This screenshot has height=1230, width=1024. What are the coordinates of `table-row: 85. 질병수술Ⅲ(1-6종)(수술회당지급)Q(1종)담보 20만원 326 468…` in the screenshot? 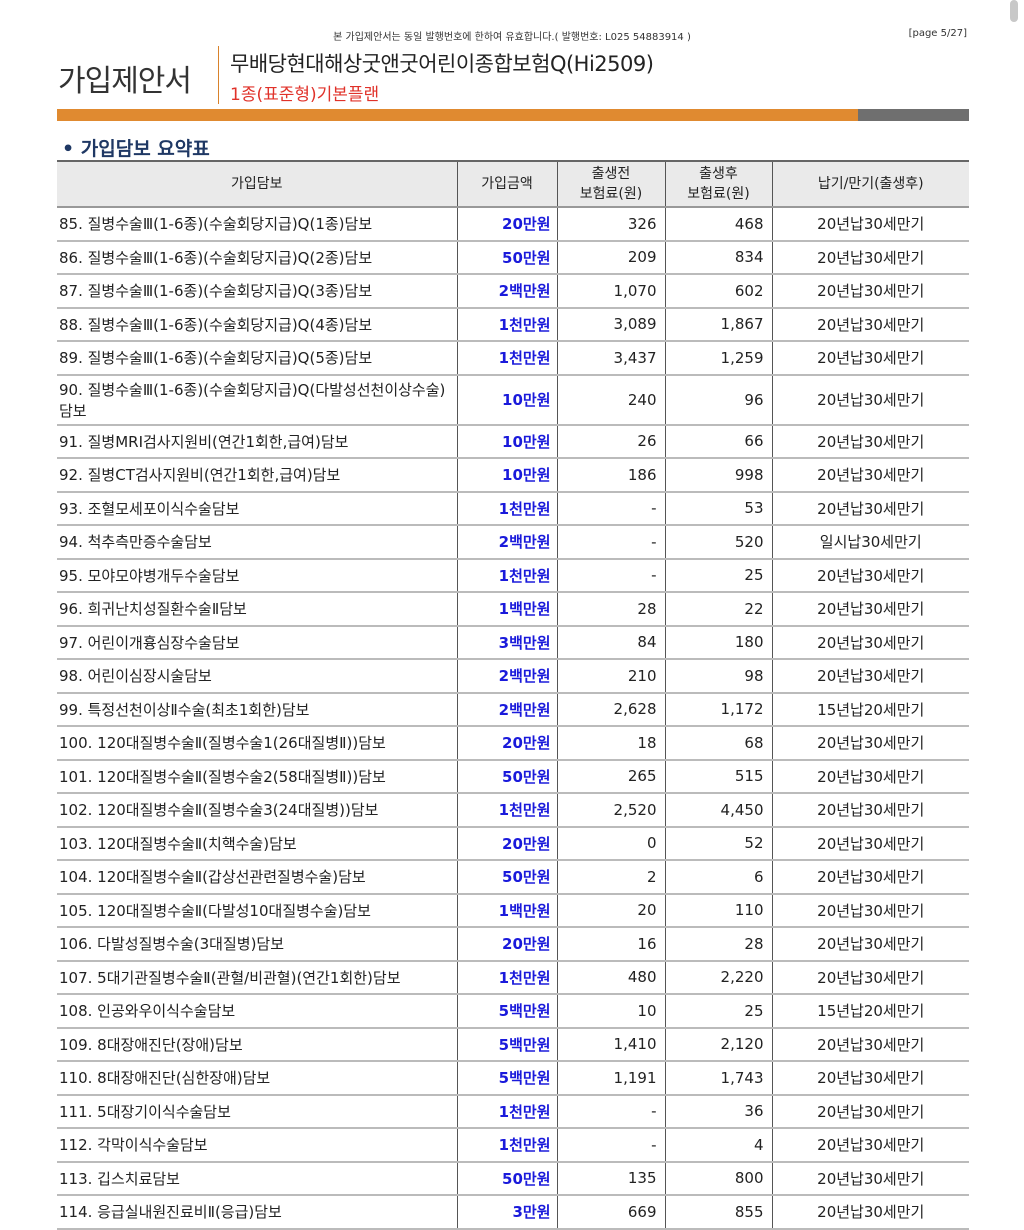 It's located at (513, 224).